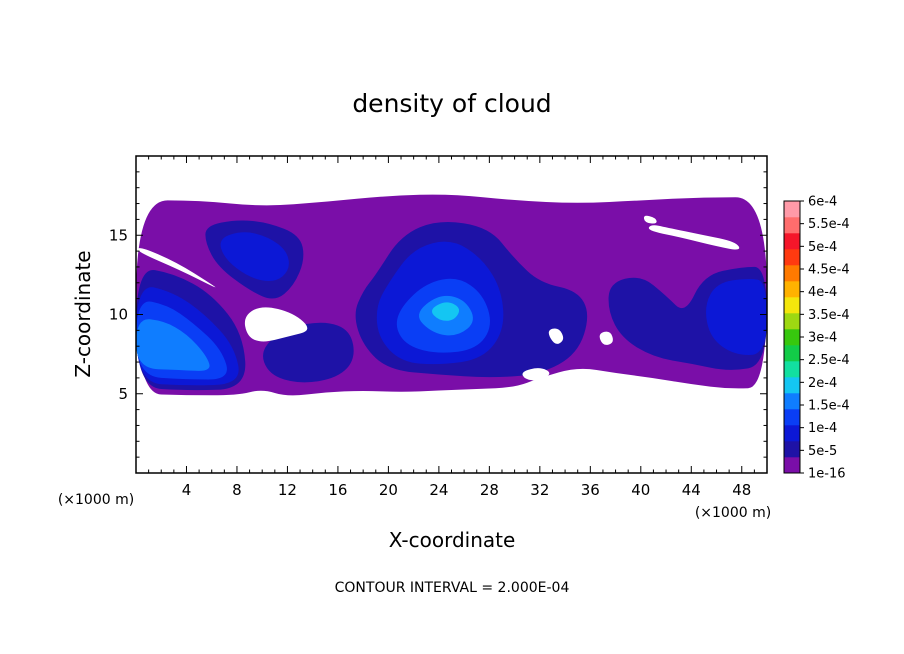 The width and height of the screenshot is (904, 654). I want to click on x-tick-label-20: 20, so click(388, 490).